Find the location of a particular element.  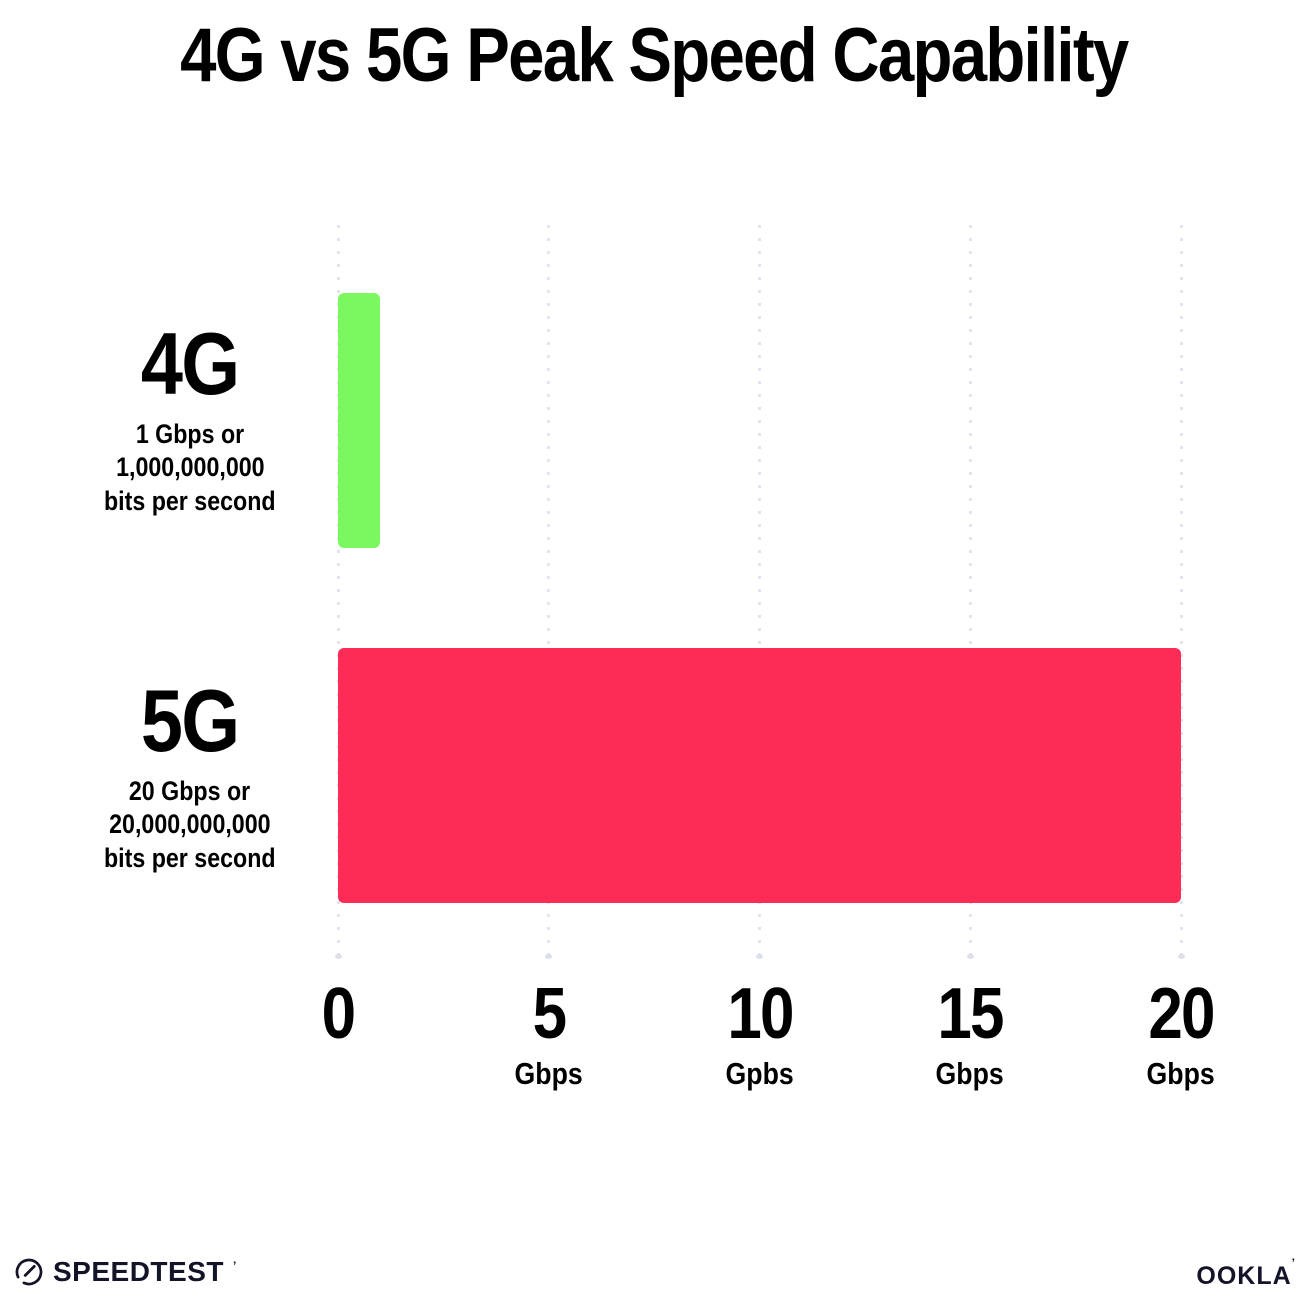

x-tick-10-unit: Gpbs is located at coordinates (760, 1073).